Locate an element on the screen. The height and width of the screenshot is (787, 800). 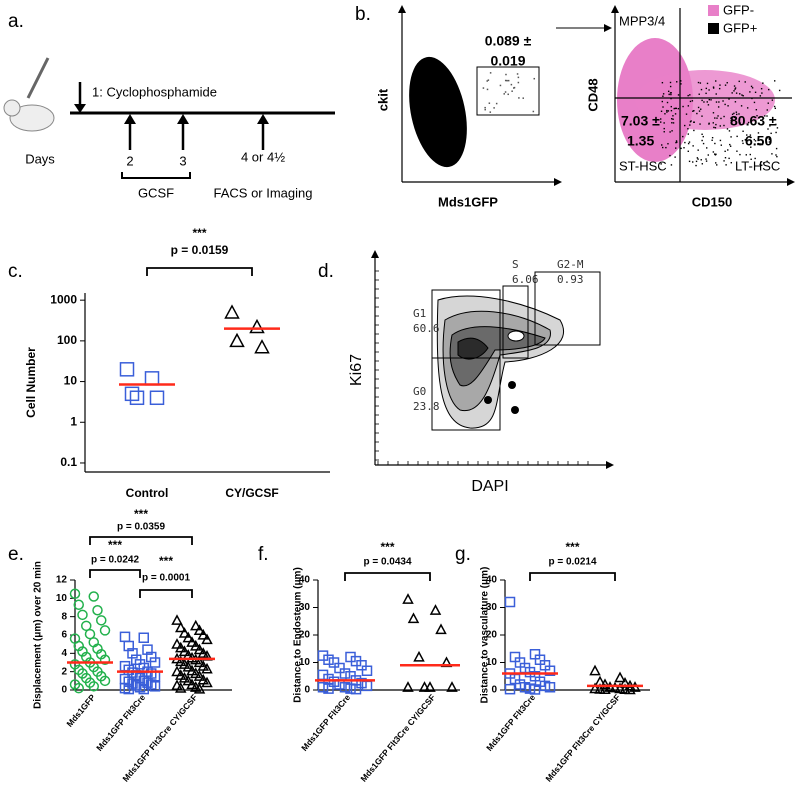
y-tick-label: 0.1 is located at coordinates (68, 462).